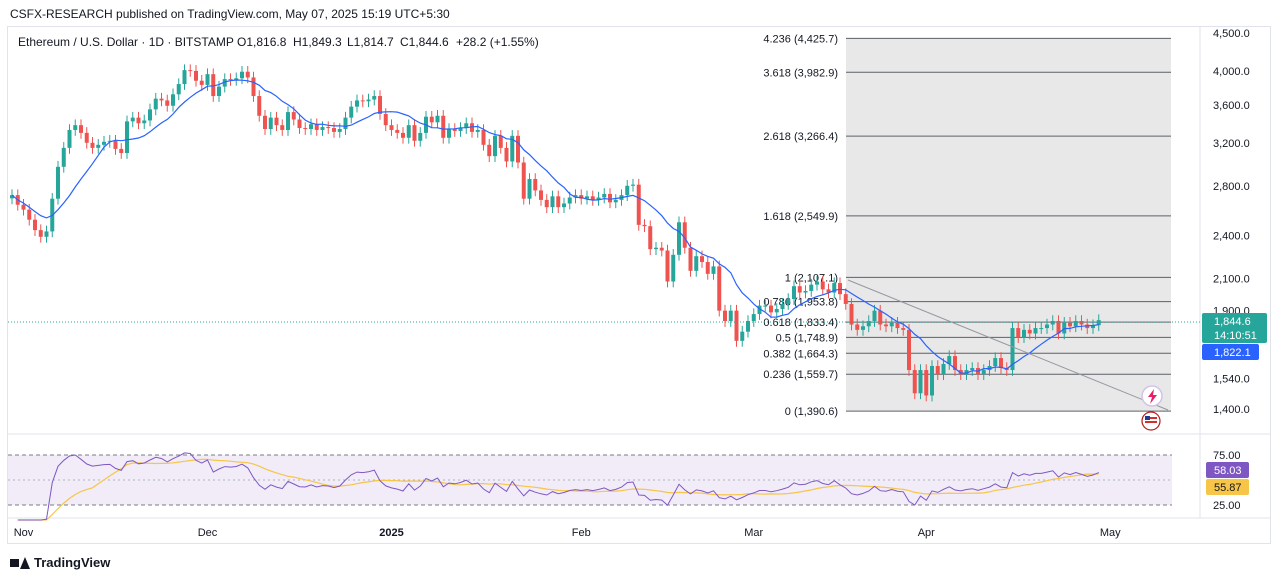  Describe the element at coordinates (800, 137) in the screenshot. I see `fib-level-label: 2.618 (3,266.4)` at that location.